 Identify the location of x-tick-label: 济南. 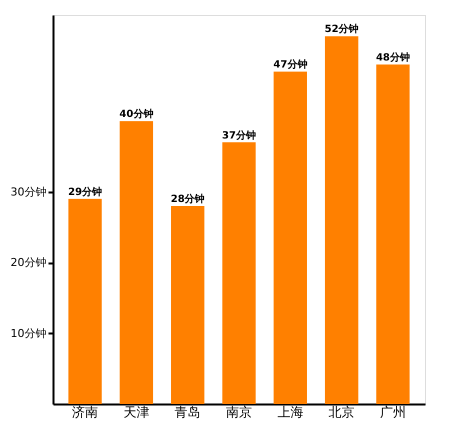
(85, 413).